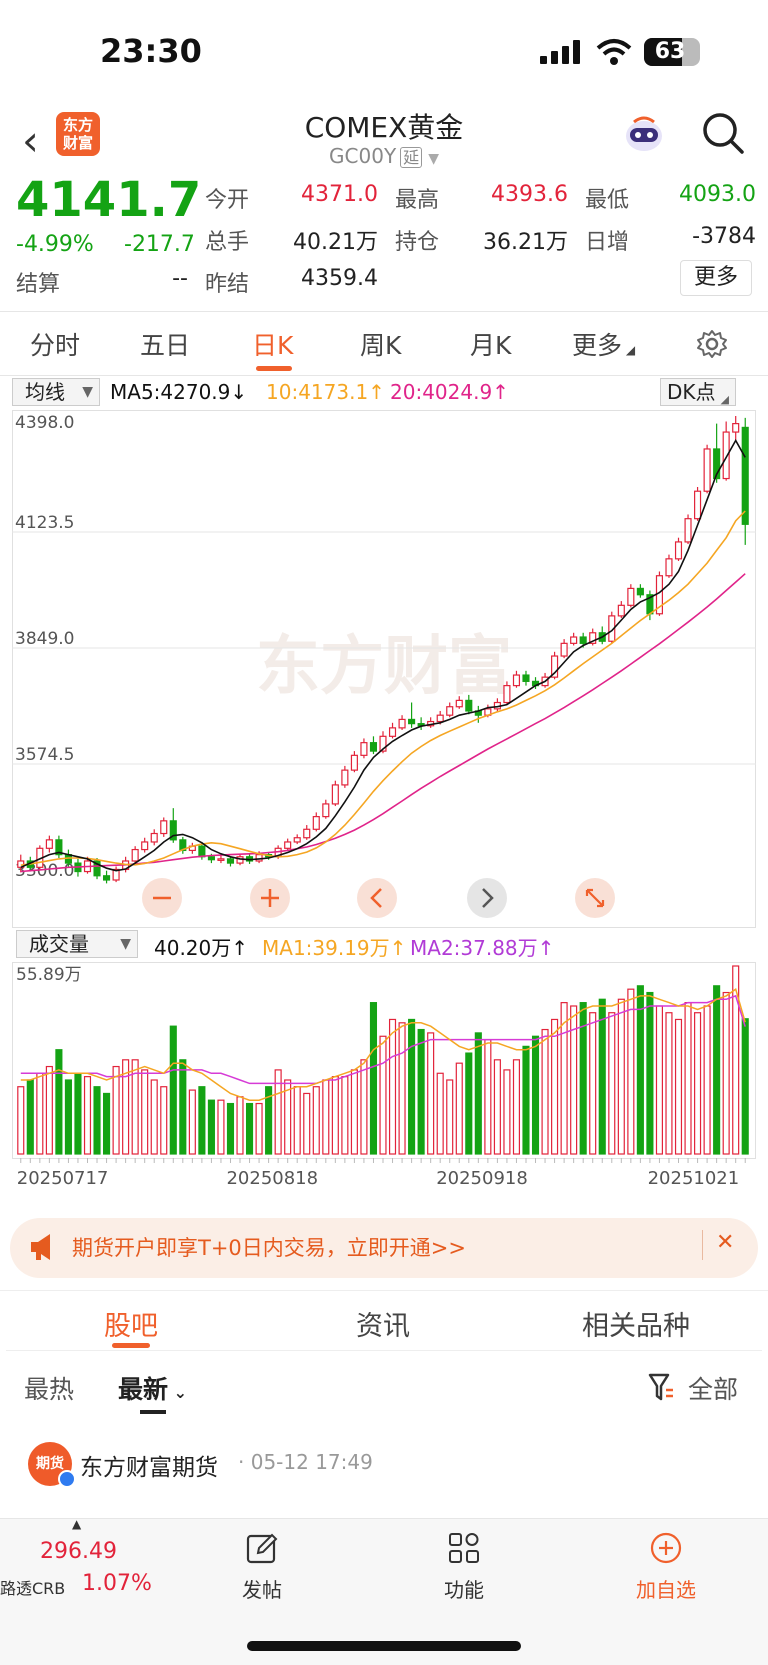 The image size is (768, 1665). Describe the element at coordinates (78, 1551) in the screenshot. I see `index-value: 296.49` at that location.